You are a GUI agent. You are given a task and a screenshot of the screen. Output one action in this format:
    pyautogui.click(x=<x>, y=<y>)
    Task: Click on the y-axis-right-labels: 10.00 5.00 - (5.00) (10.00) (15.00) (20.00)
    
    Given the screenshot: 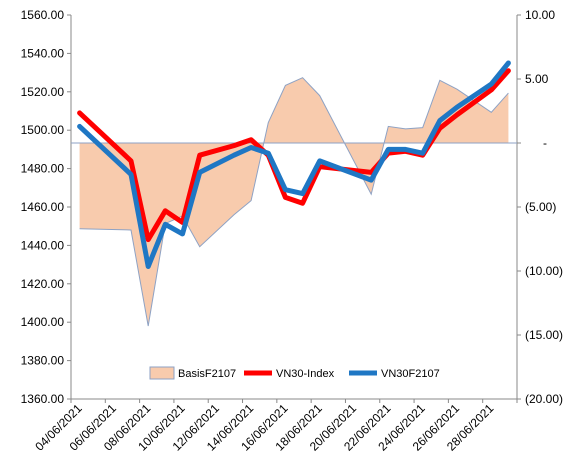 What is the action you would take?
    pyautogui.click(x=544, y=207)
    